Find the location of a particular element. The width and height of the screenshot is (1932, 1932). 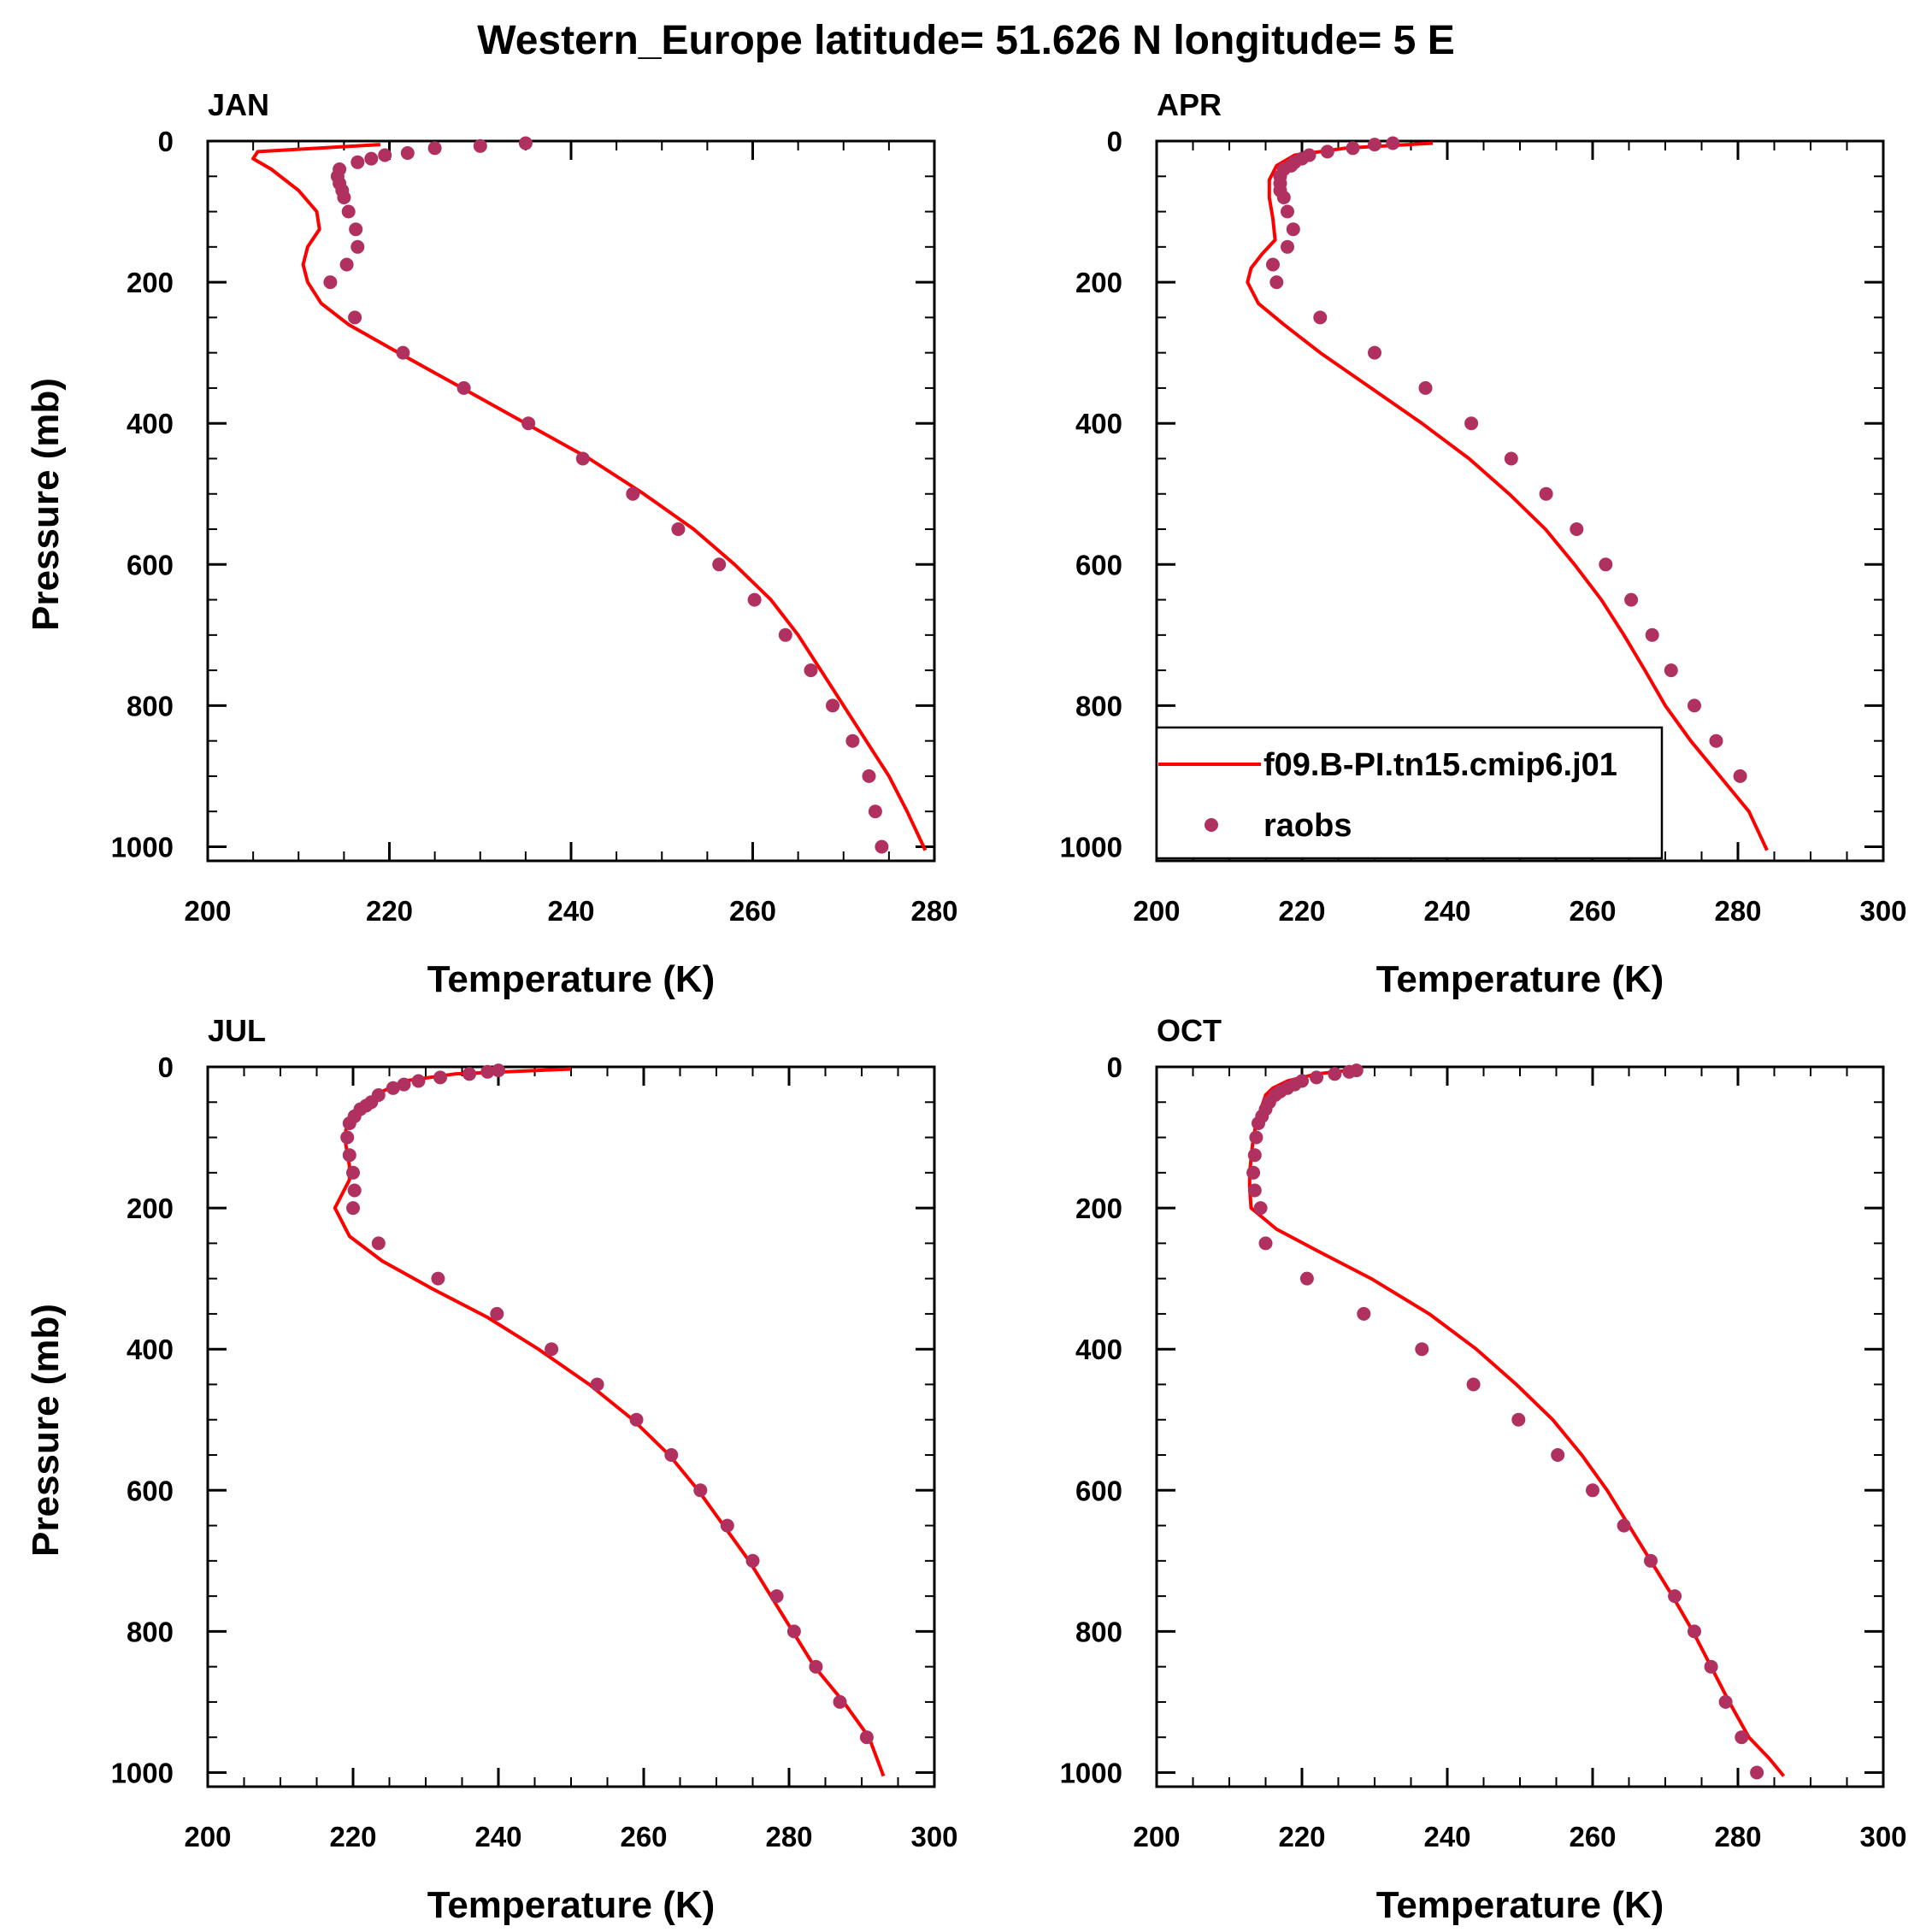

y-tick-label-jul: 800 is located at coordinates (150, 1631).